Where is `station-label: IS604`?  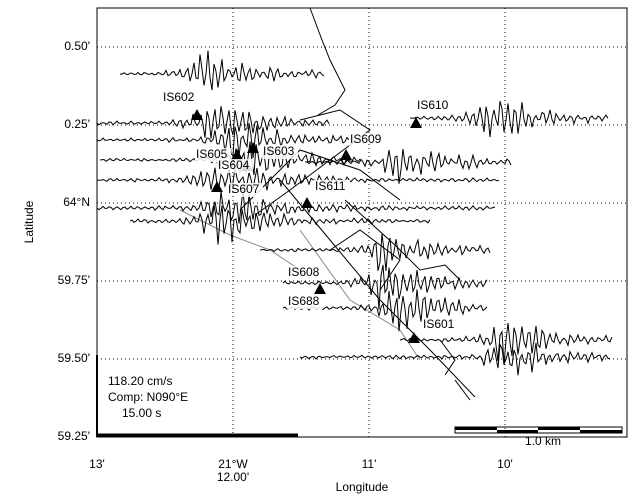
station-label: IS604 is located at coordinates (234, 165).